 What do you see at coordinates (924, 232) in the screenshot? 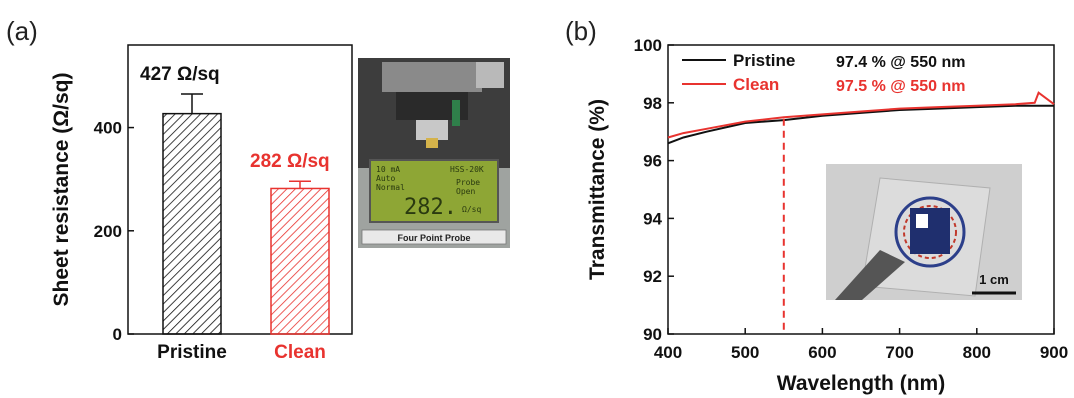
I see `film-sample-photo: 1 cm` at bounding box center [924, 232].